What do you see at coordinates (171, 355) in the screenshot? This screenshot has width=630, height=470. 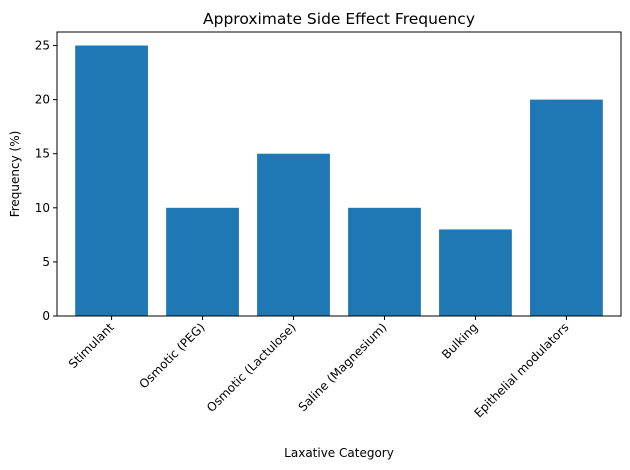 I see `x-tick-label-1: Osmotic (PEG)` at bounding box center [171, 355].